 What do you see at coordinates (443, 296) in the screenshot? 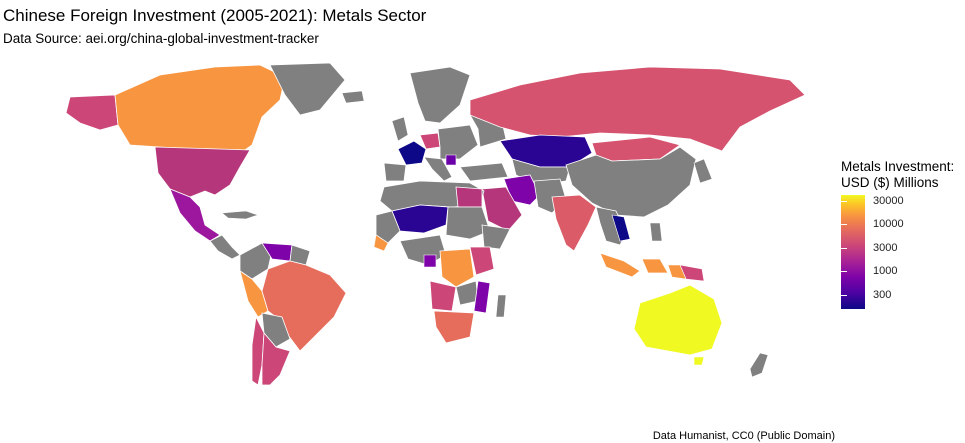
I see `region-angola` at bounding box center [443, 296].